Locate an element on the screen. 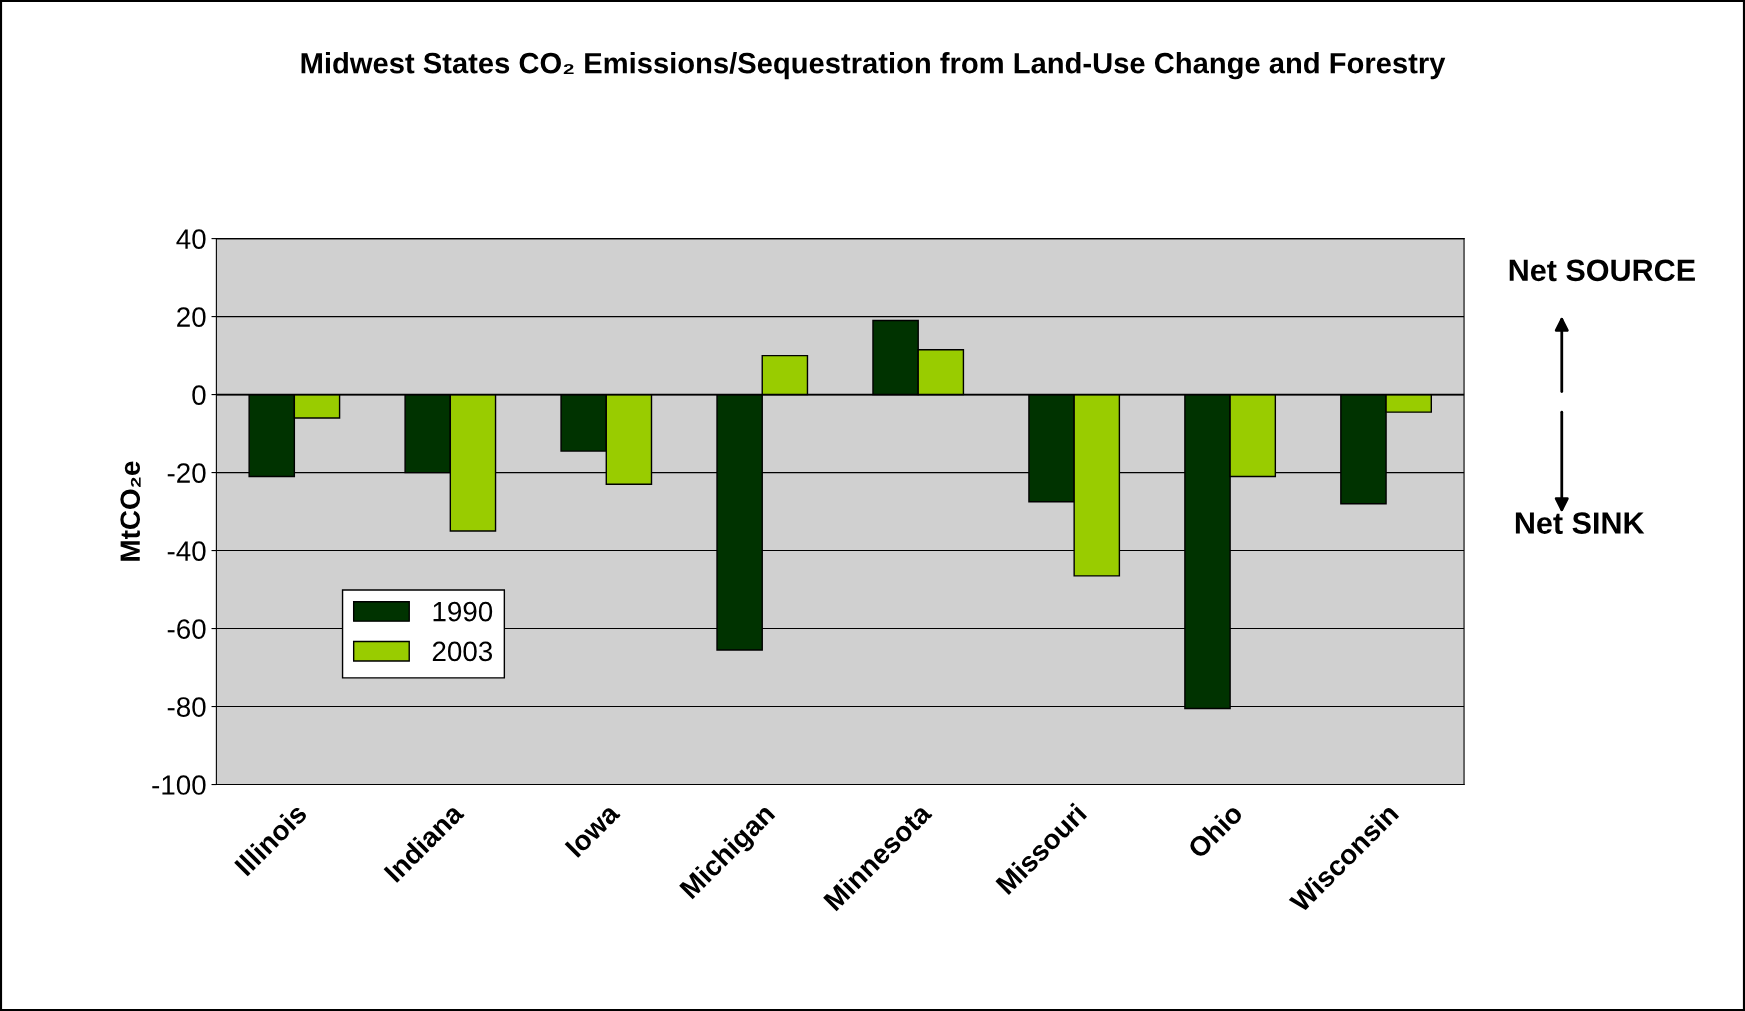 Image resolution: width=1745 pixels, height=1011 pixels. y-tick-label: -20 is located at coordinates (186, 473).